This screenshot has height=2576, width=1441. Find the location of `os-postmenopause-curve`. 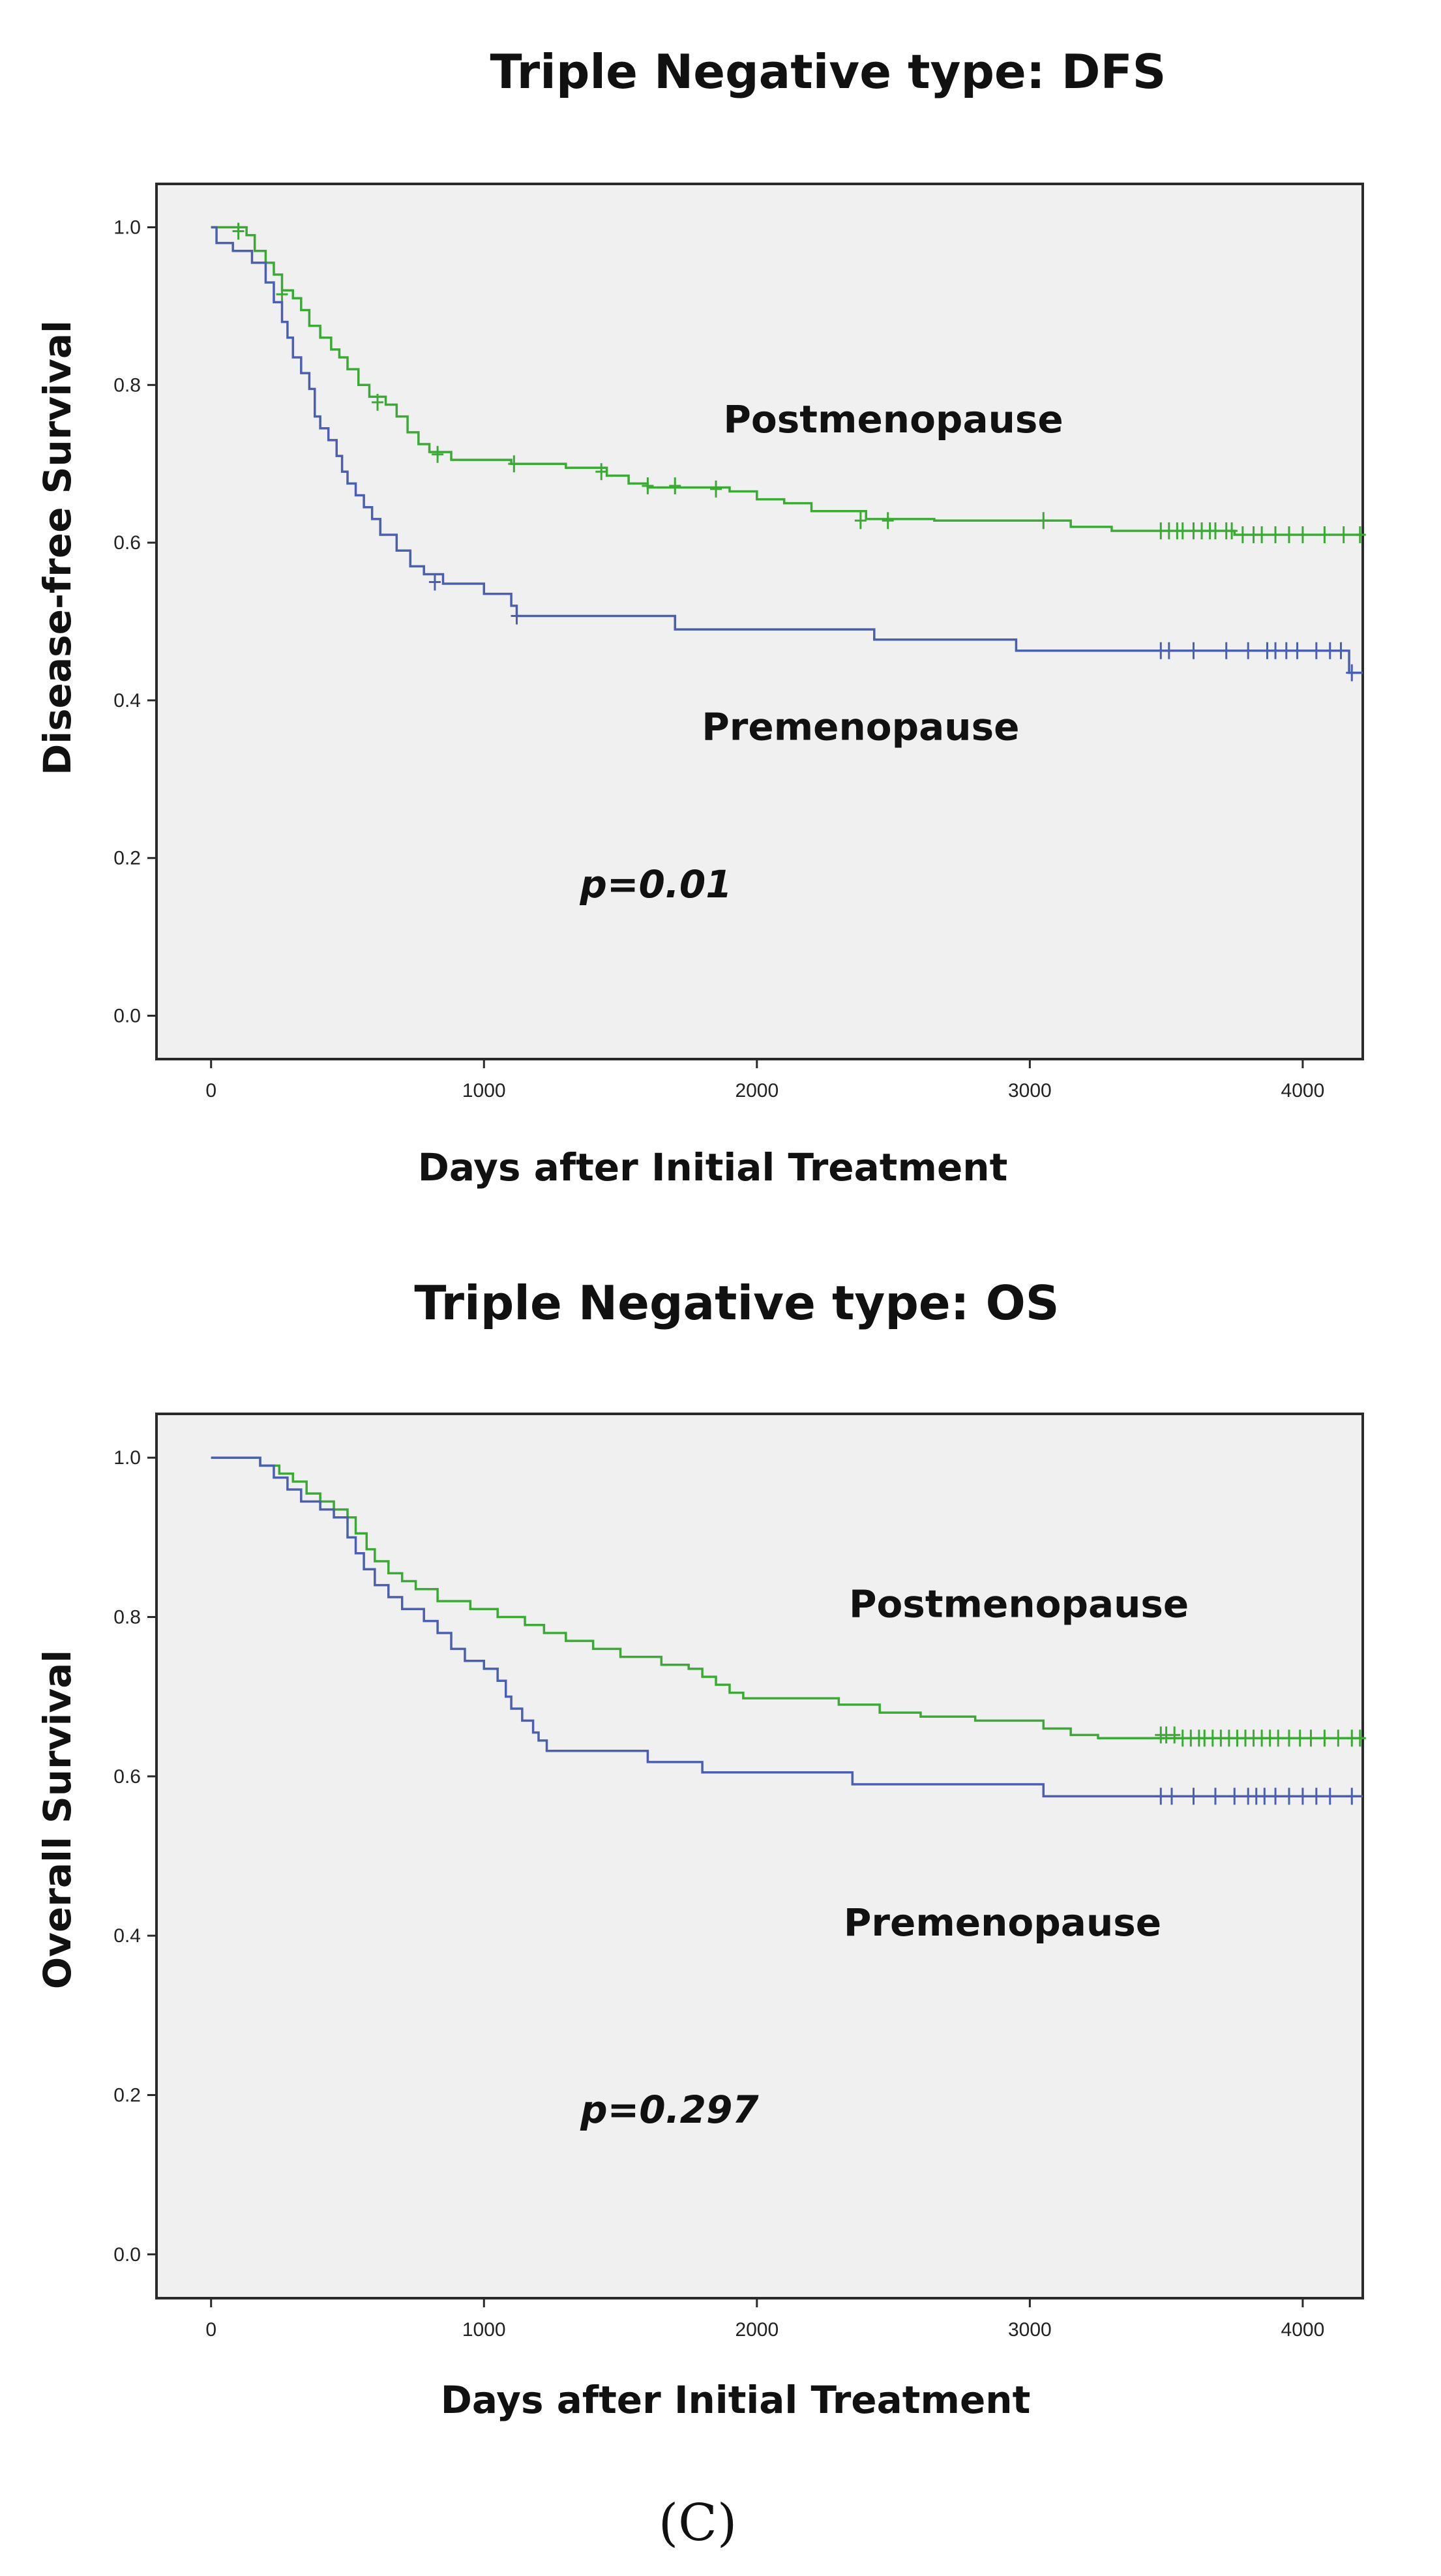

os-postmenopause-curve is located at coordinates (787, 1597).